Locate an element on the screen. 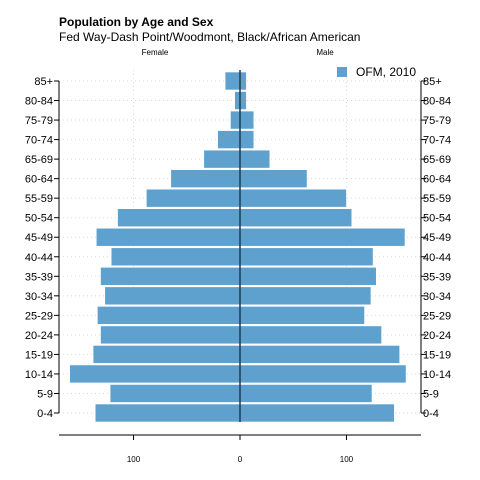  age-label-right: 40-44 is located at coordinates (437, 258).